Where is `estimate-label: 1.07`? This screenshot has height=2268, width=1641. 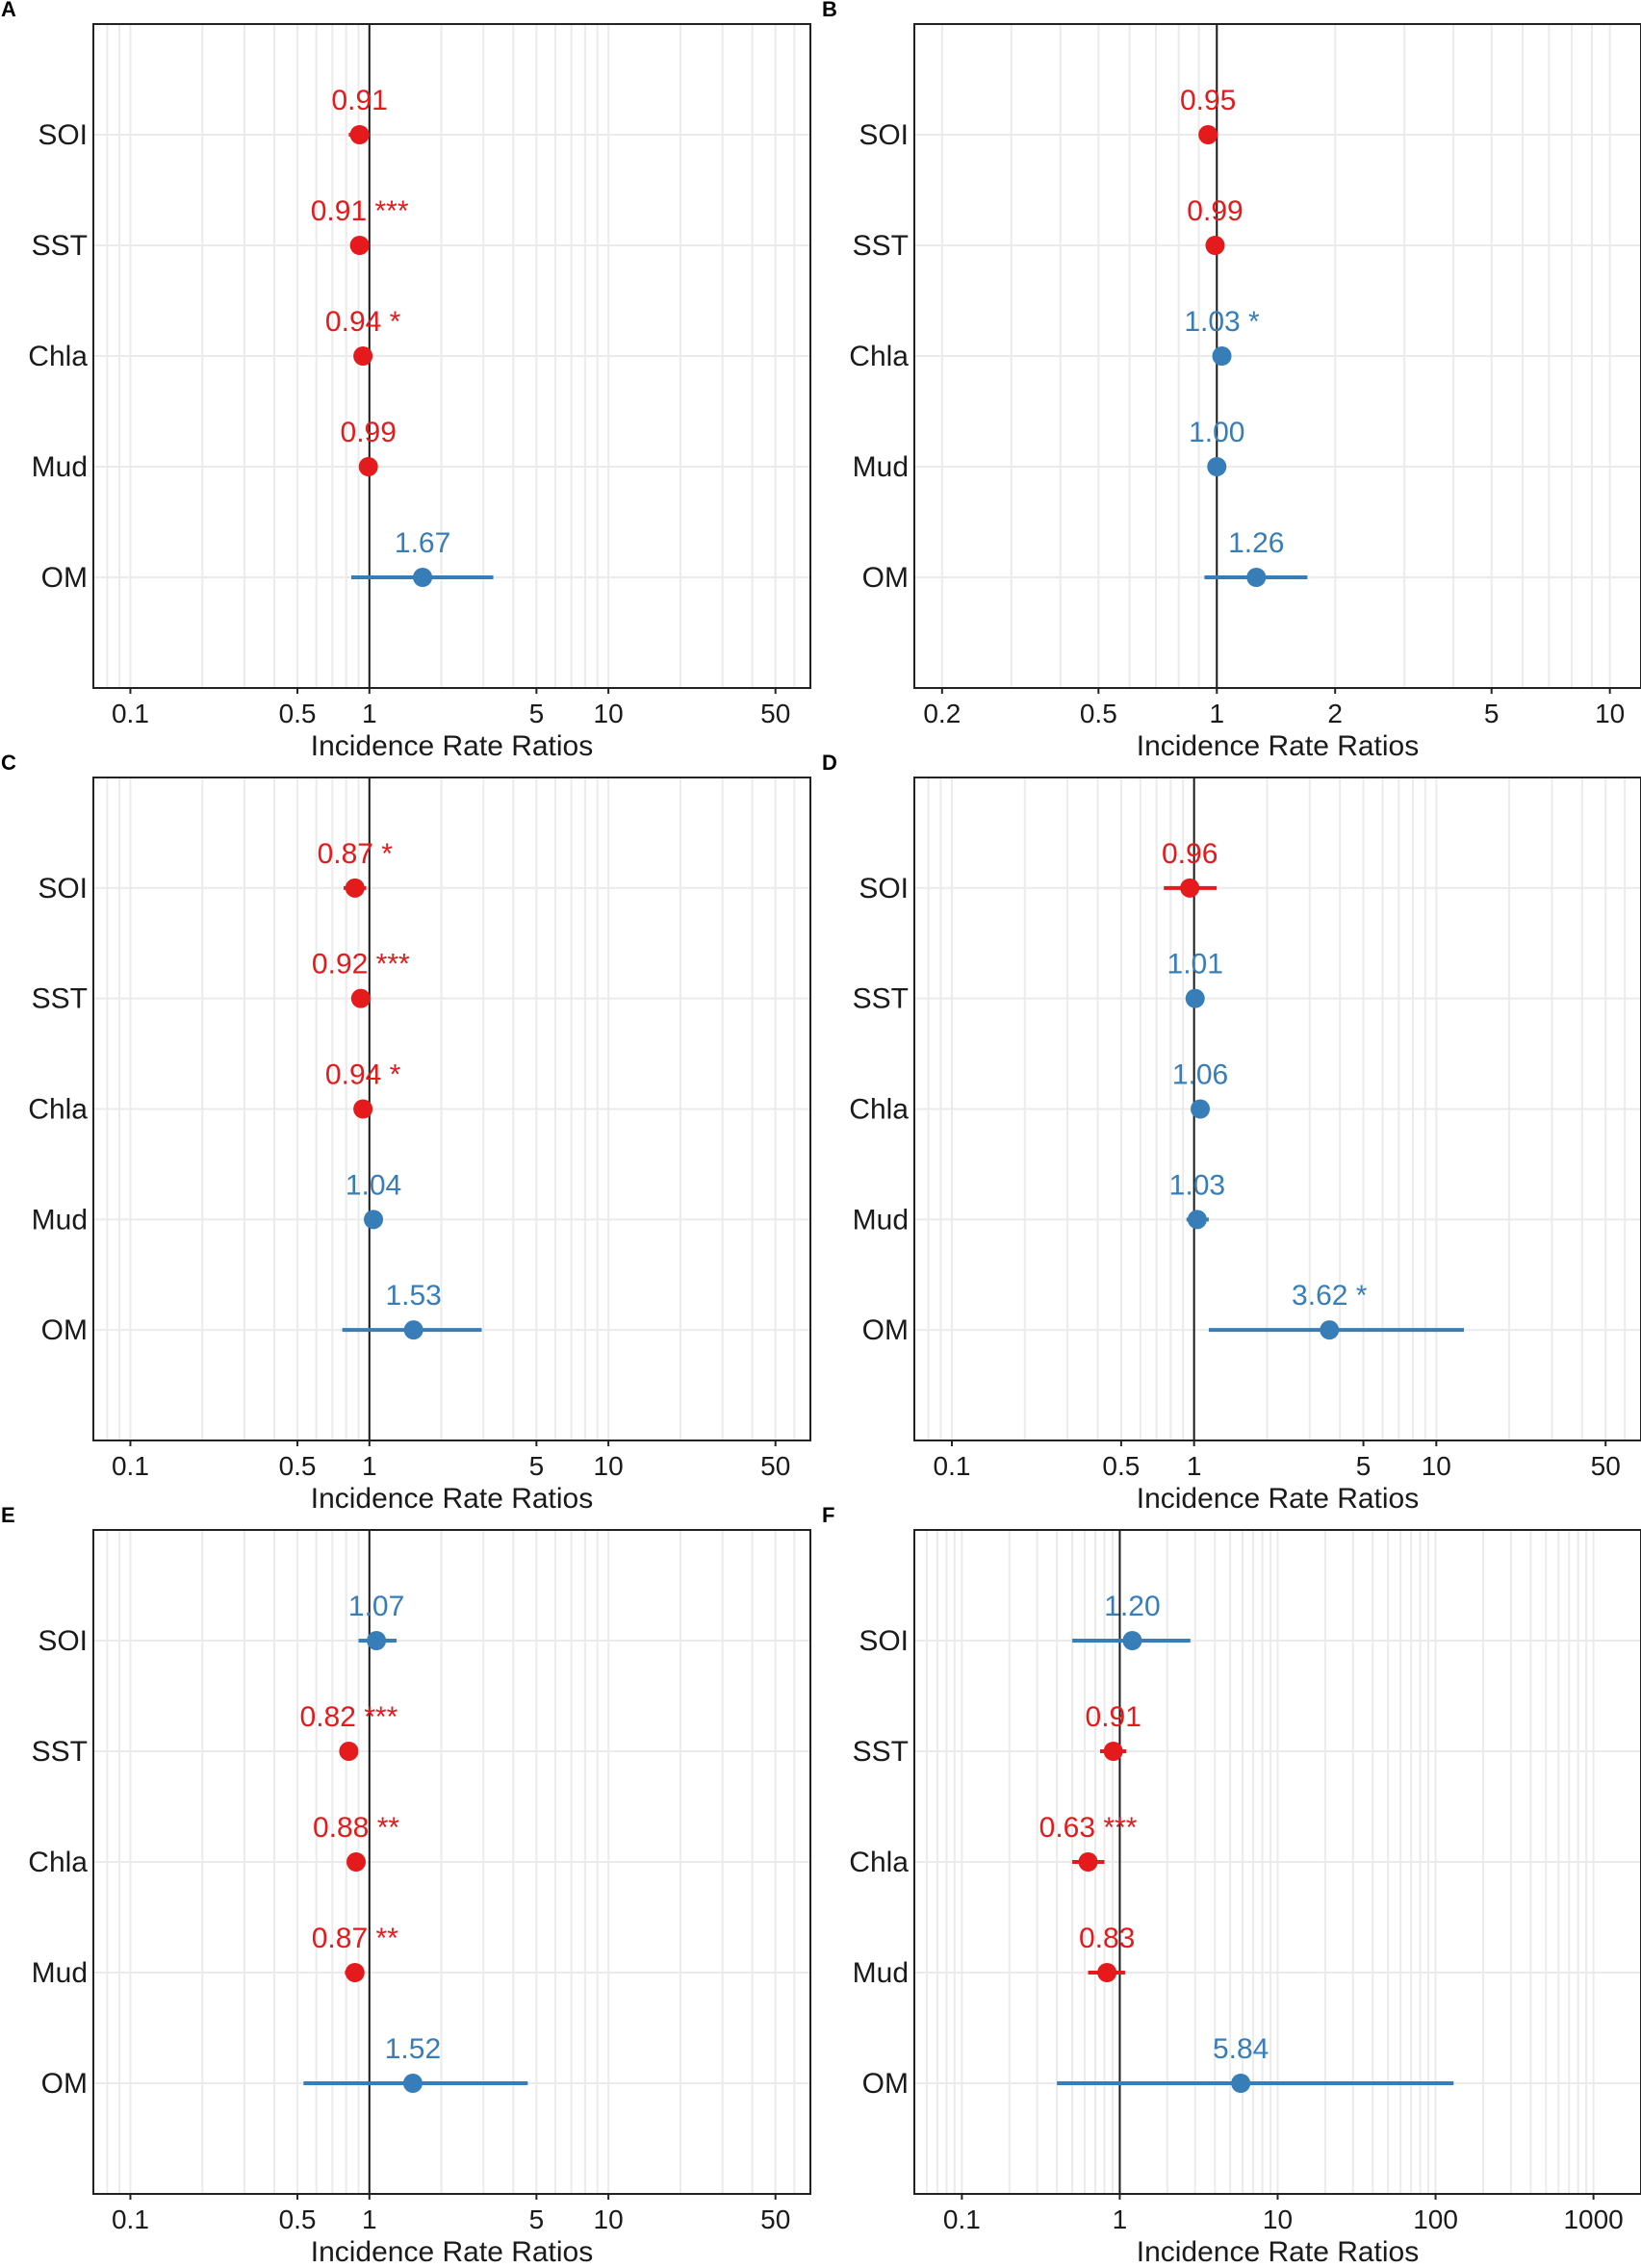 estimate-label: 1.07 is located at coordinates (376, 1607).